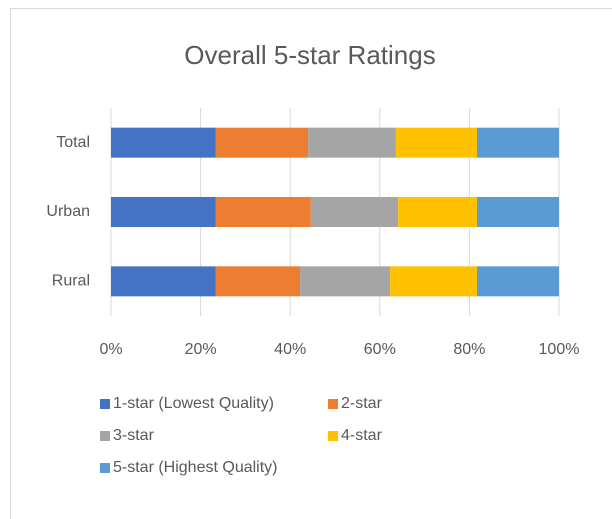 This screenshot has width=612, height=519. I want to click on legend-label: 5-star (Highest Quality), so click(195, 467).